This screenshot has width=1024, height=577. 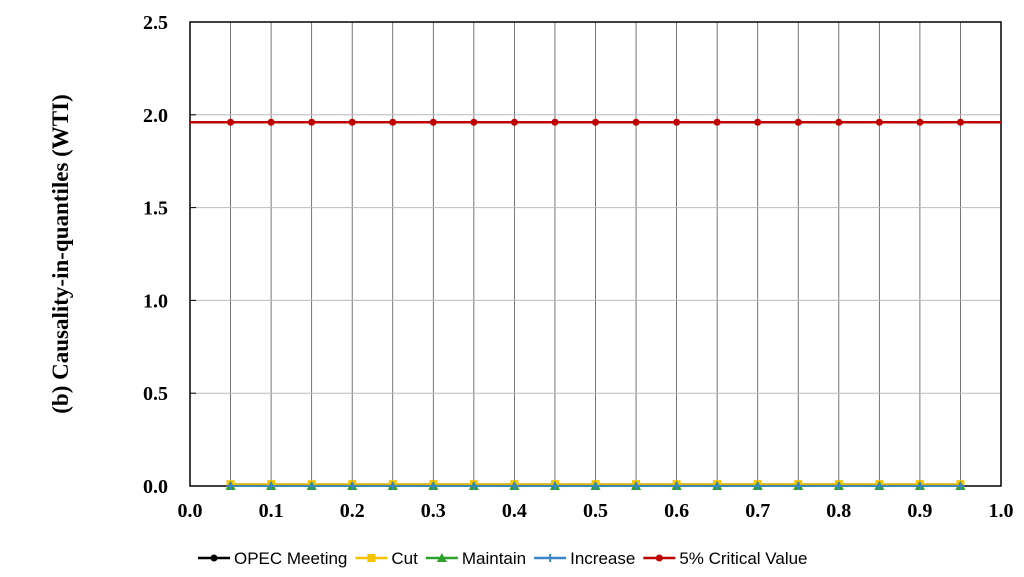 I want to click on x-tick-label: 1.0, so click(x=1001, y=511).